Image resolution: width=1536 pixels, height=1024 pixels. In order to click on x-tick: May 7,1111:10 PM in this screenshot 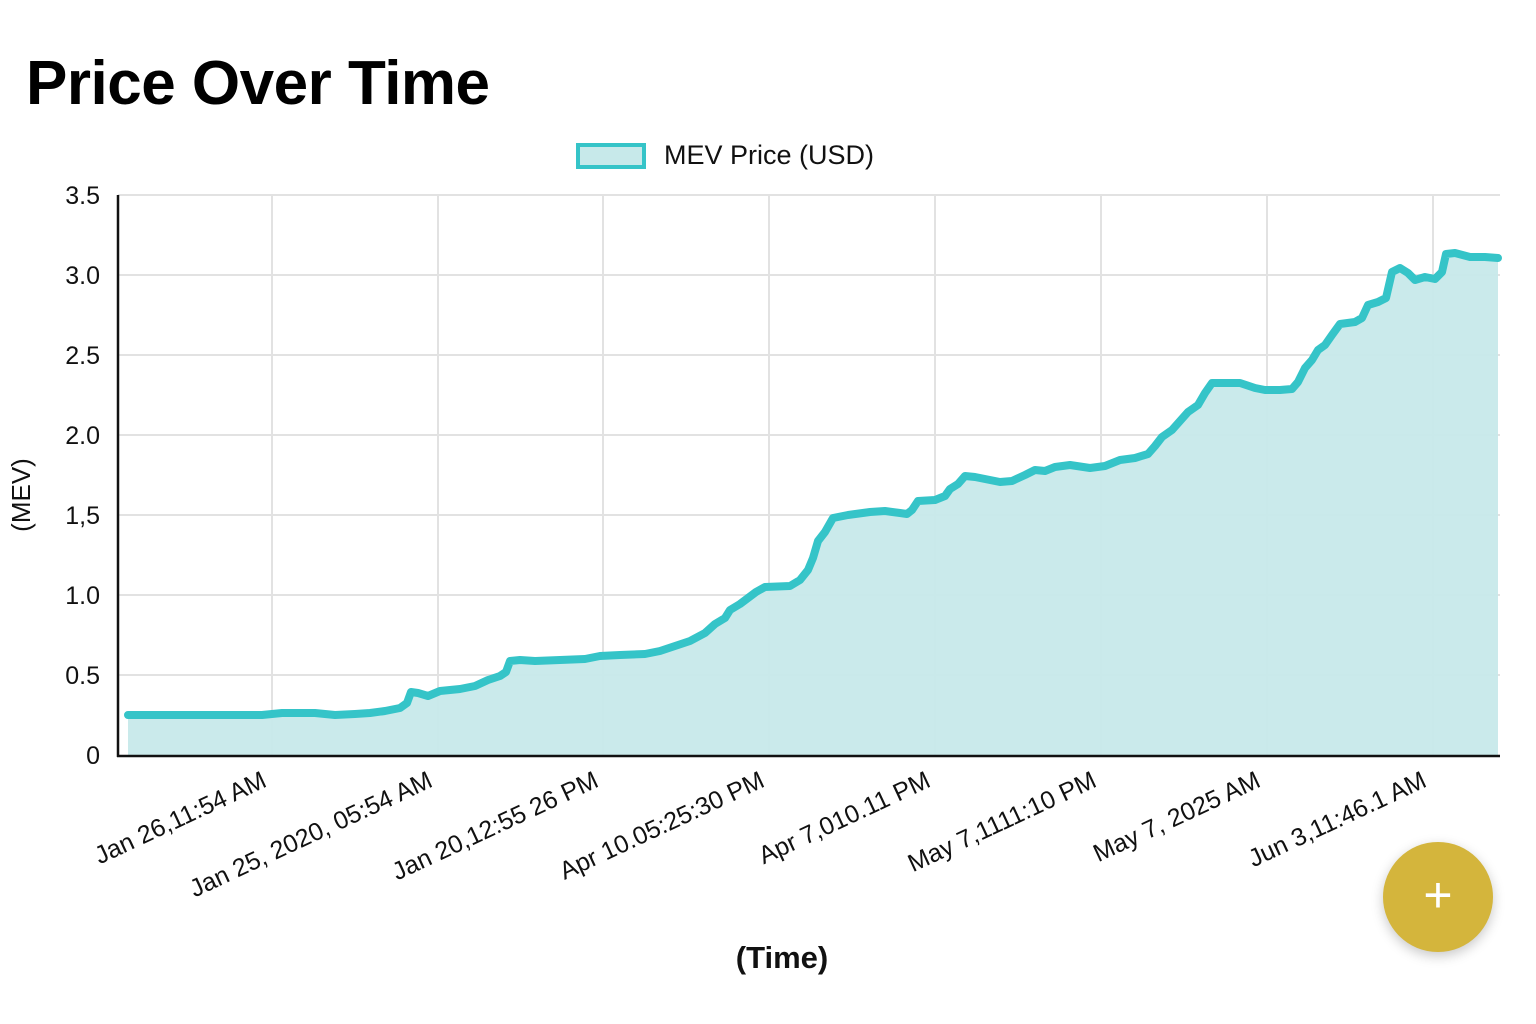, I will do `click(1002, 822)`.